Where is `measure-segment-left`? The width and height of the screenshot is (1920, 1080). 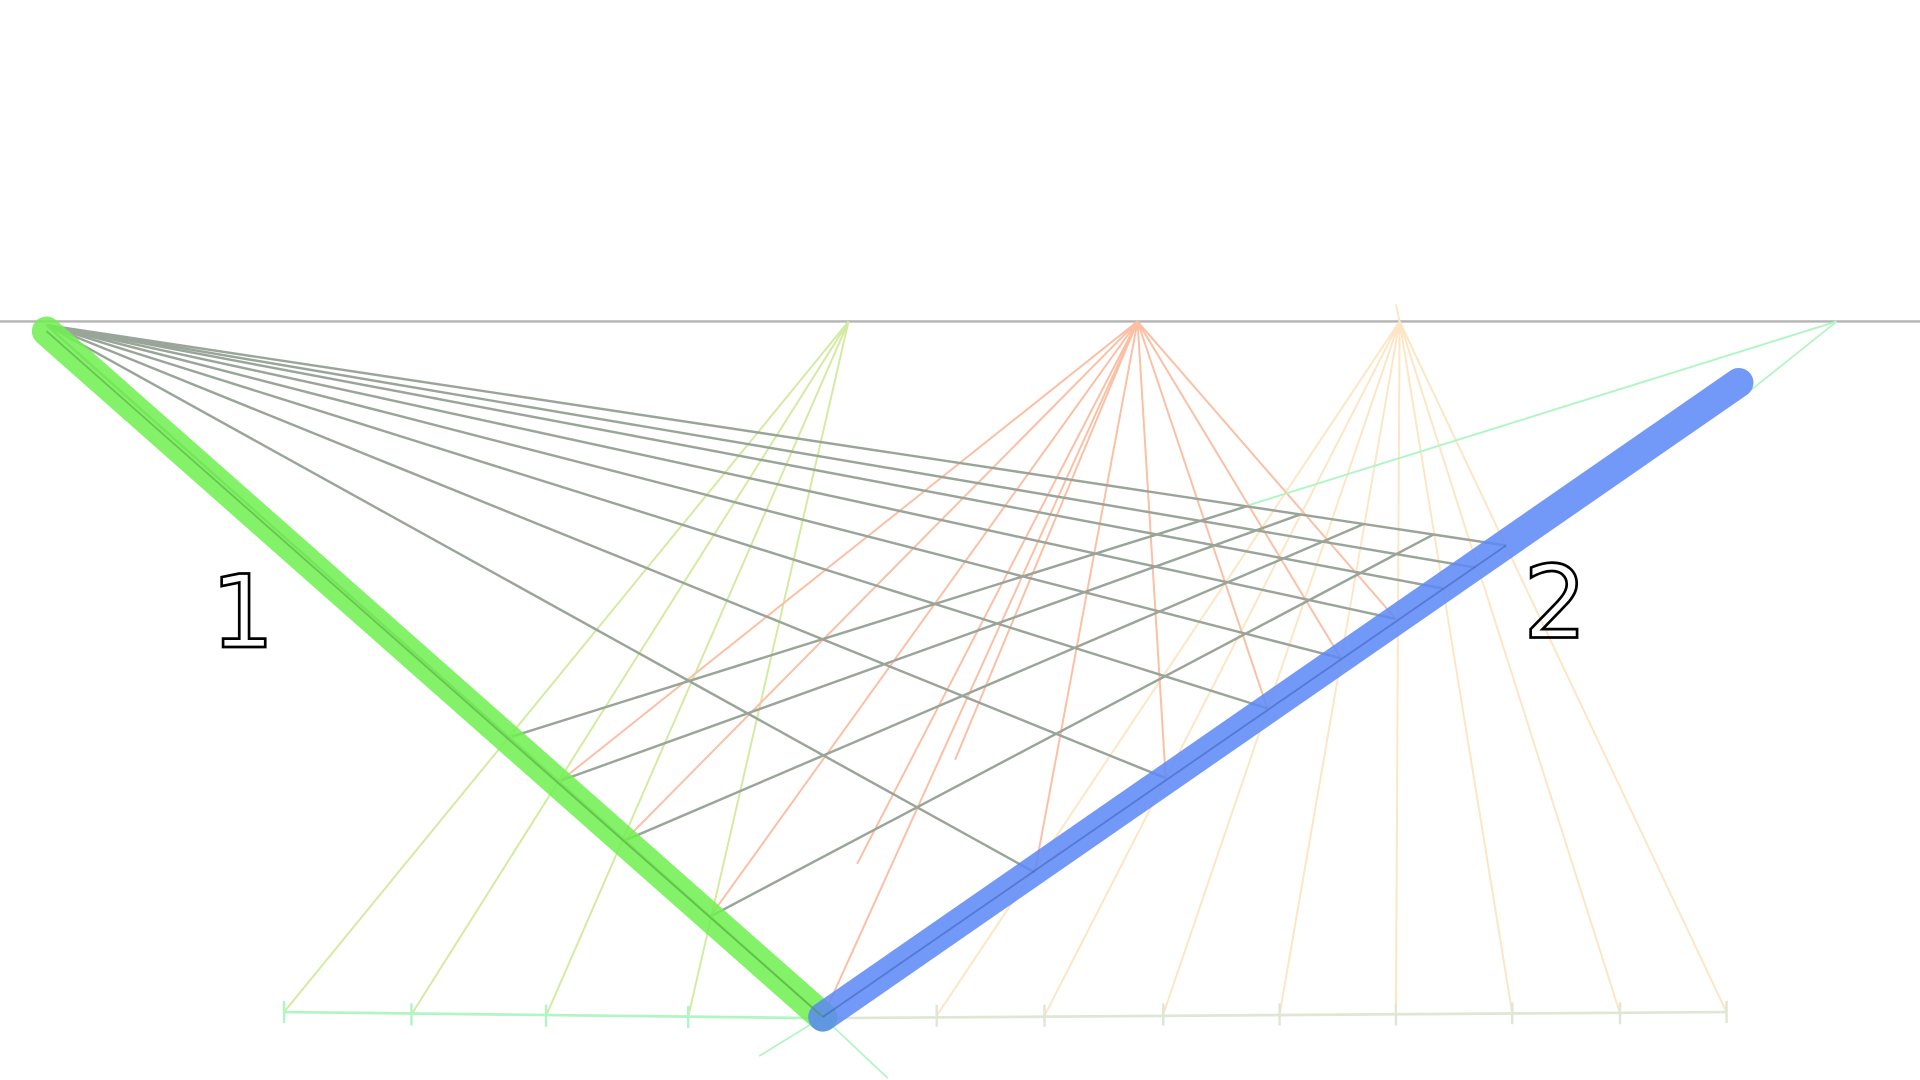 measure-segment-left is located at coordinates (553, 1015).